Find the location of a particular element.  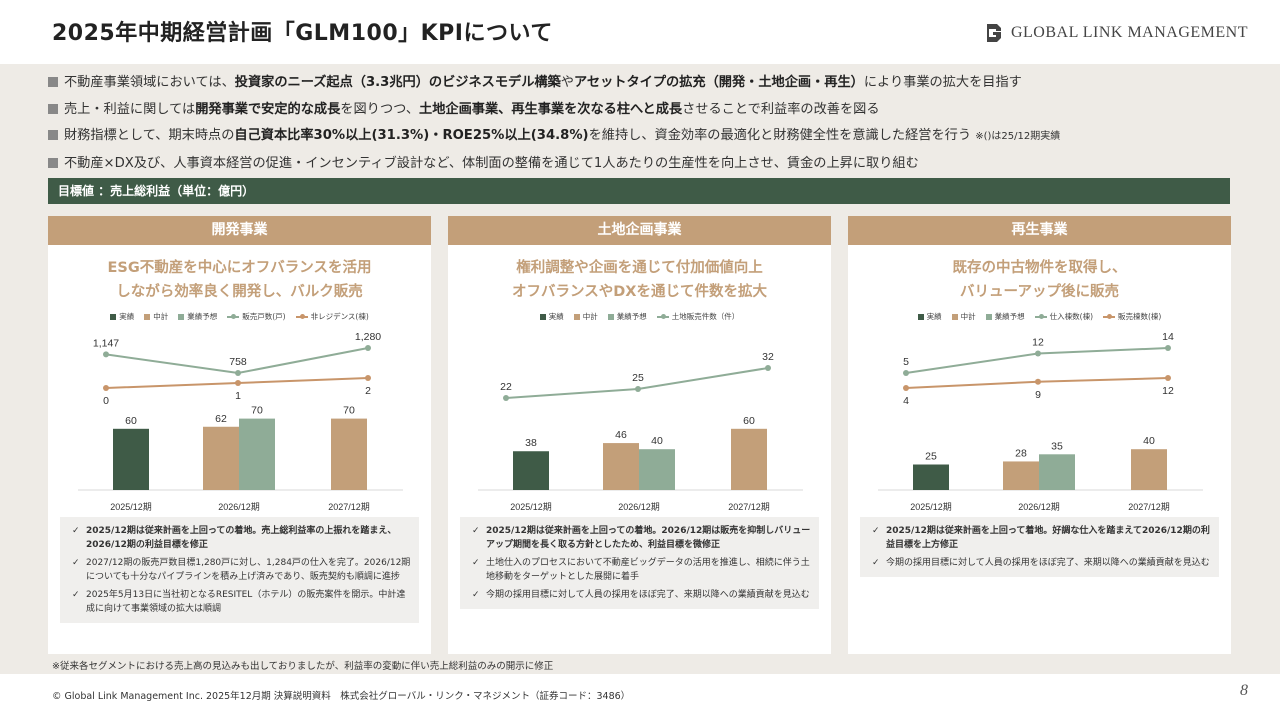

panel-subtitle: 権利調整や企画を通じて付加価値向上 オフバランスやDXを通じて件数を拡大 is located at coordinates (639, 280).